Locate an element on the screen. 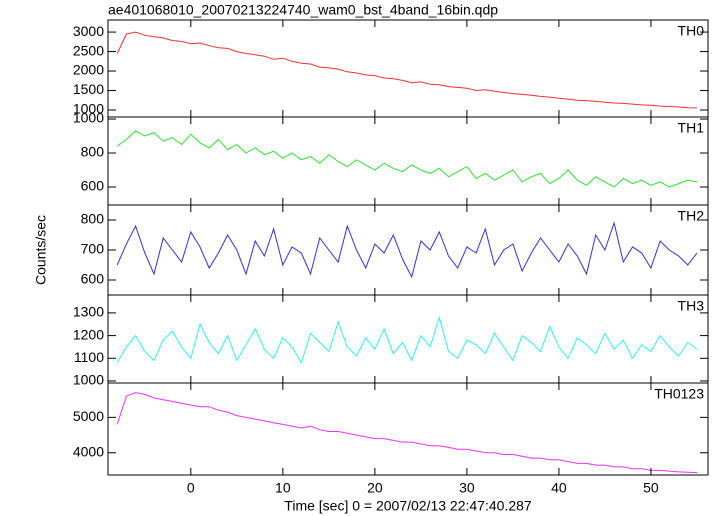 The height and width of the screenshot is (516, 717). y-tick-label: 1300 is located at coordinates (88, 312).